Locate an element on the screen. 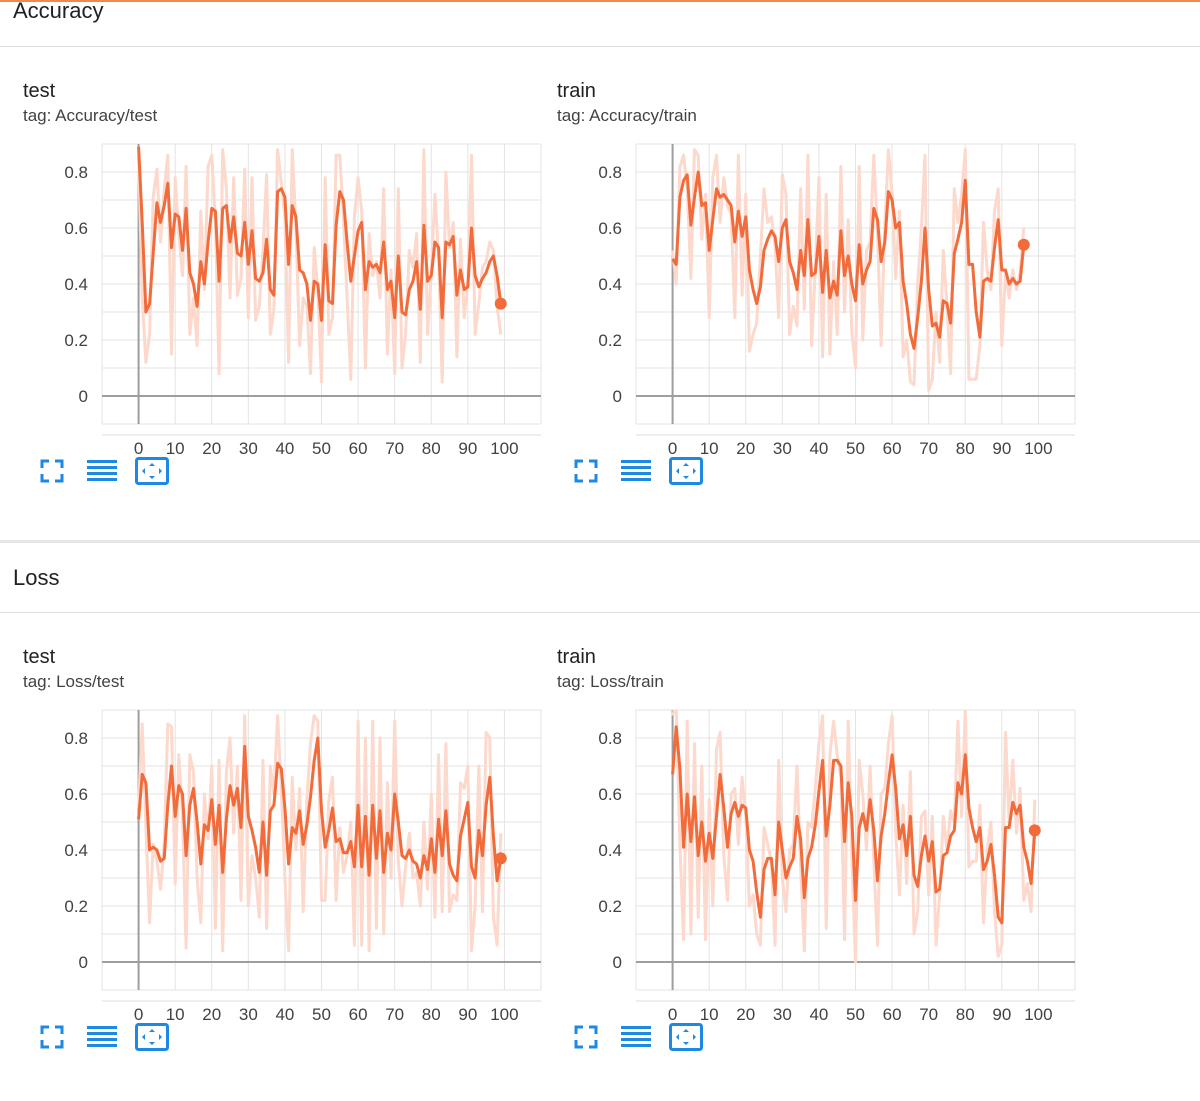  card-tag: tag: Accuracy/test is located at coordinates (90, 115).